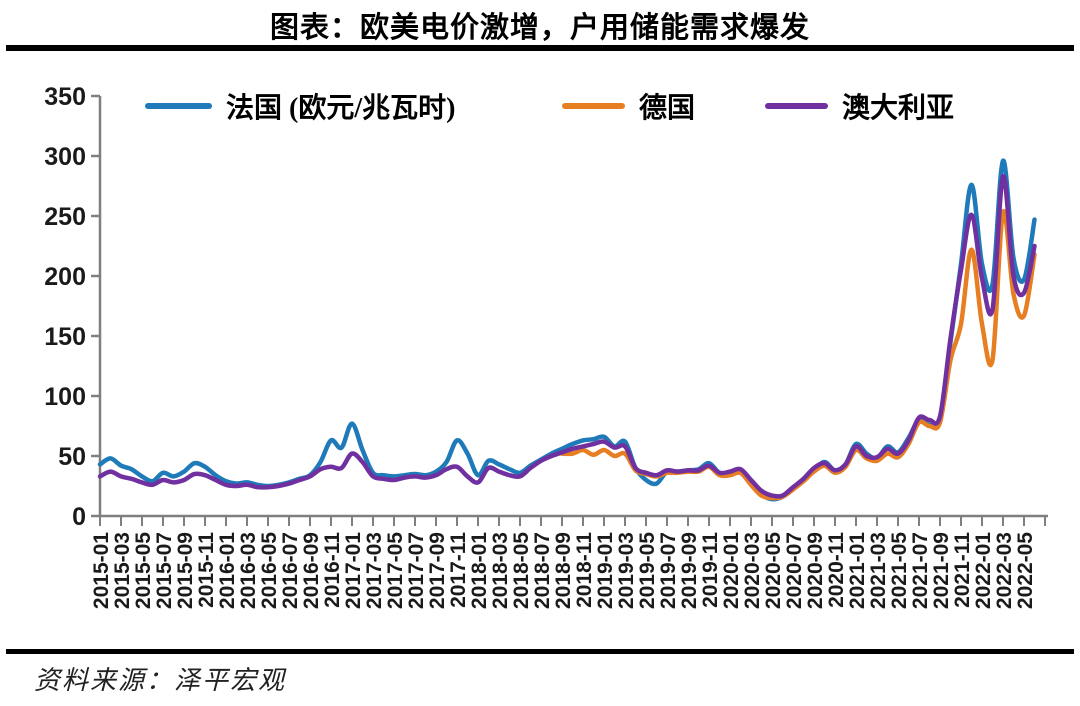 The image size is (1080, 706). What do you see at coordinates (395, 570) in the screenshot?
I see `svg-text: 2017-05` at bounding box center [395, 570].